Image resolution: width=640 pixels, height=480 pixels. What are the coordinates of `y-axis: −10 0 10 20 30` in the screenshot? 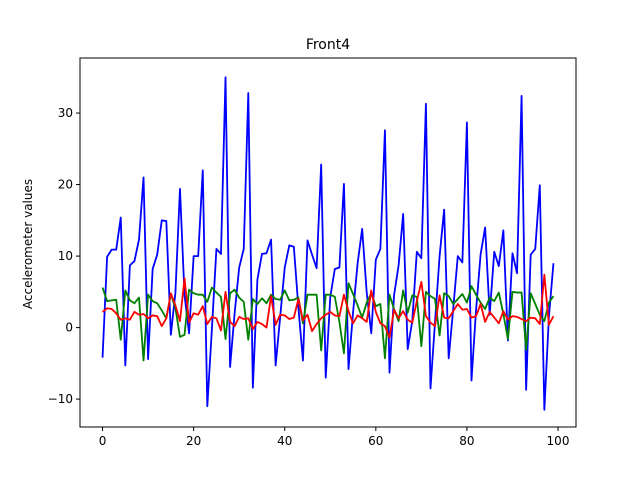 It's located at (64, 256).